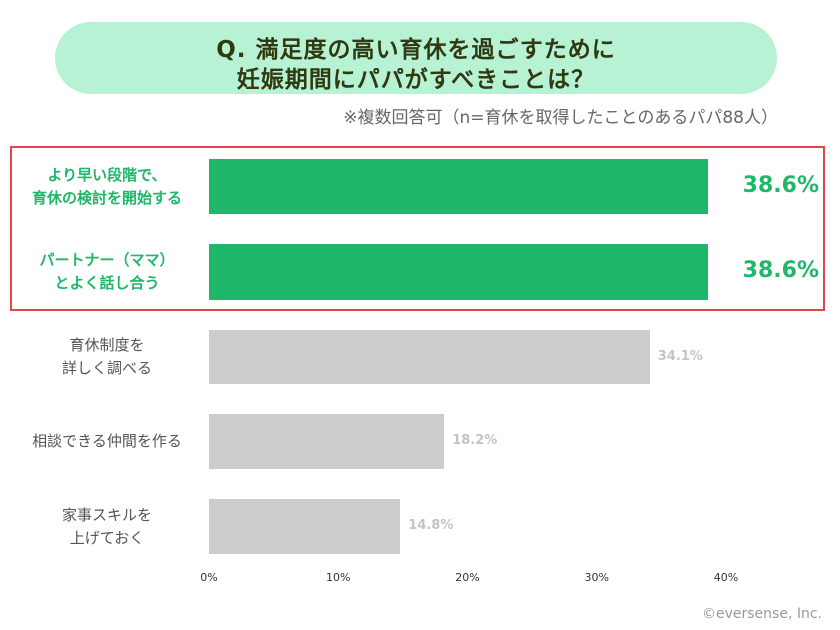 This screenshot has height=630, width=840. Describe the element at coordinates (680, 356) in the screenshot. I see `data-label: 34.1%` at that location.